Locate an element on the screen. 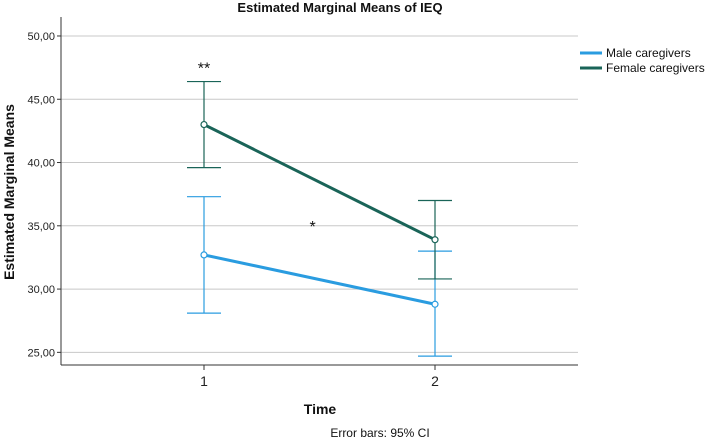 The image size is (709, 442). series-male-caregivers is located at coordinates (319, 276).